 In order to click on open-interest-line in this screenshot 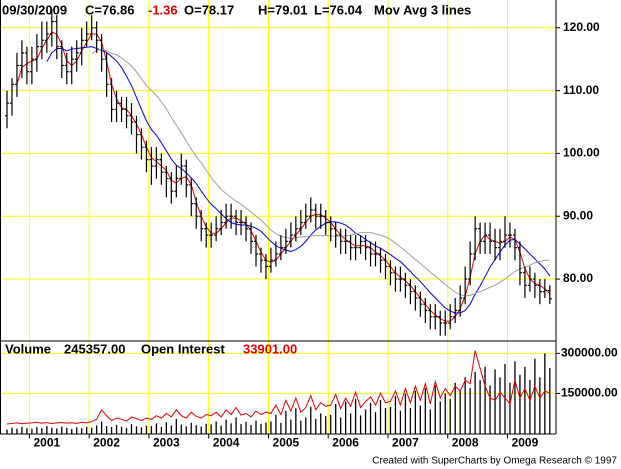, I will do `click(278, 387)`.